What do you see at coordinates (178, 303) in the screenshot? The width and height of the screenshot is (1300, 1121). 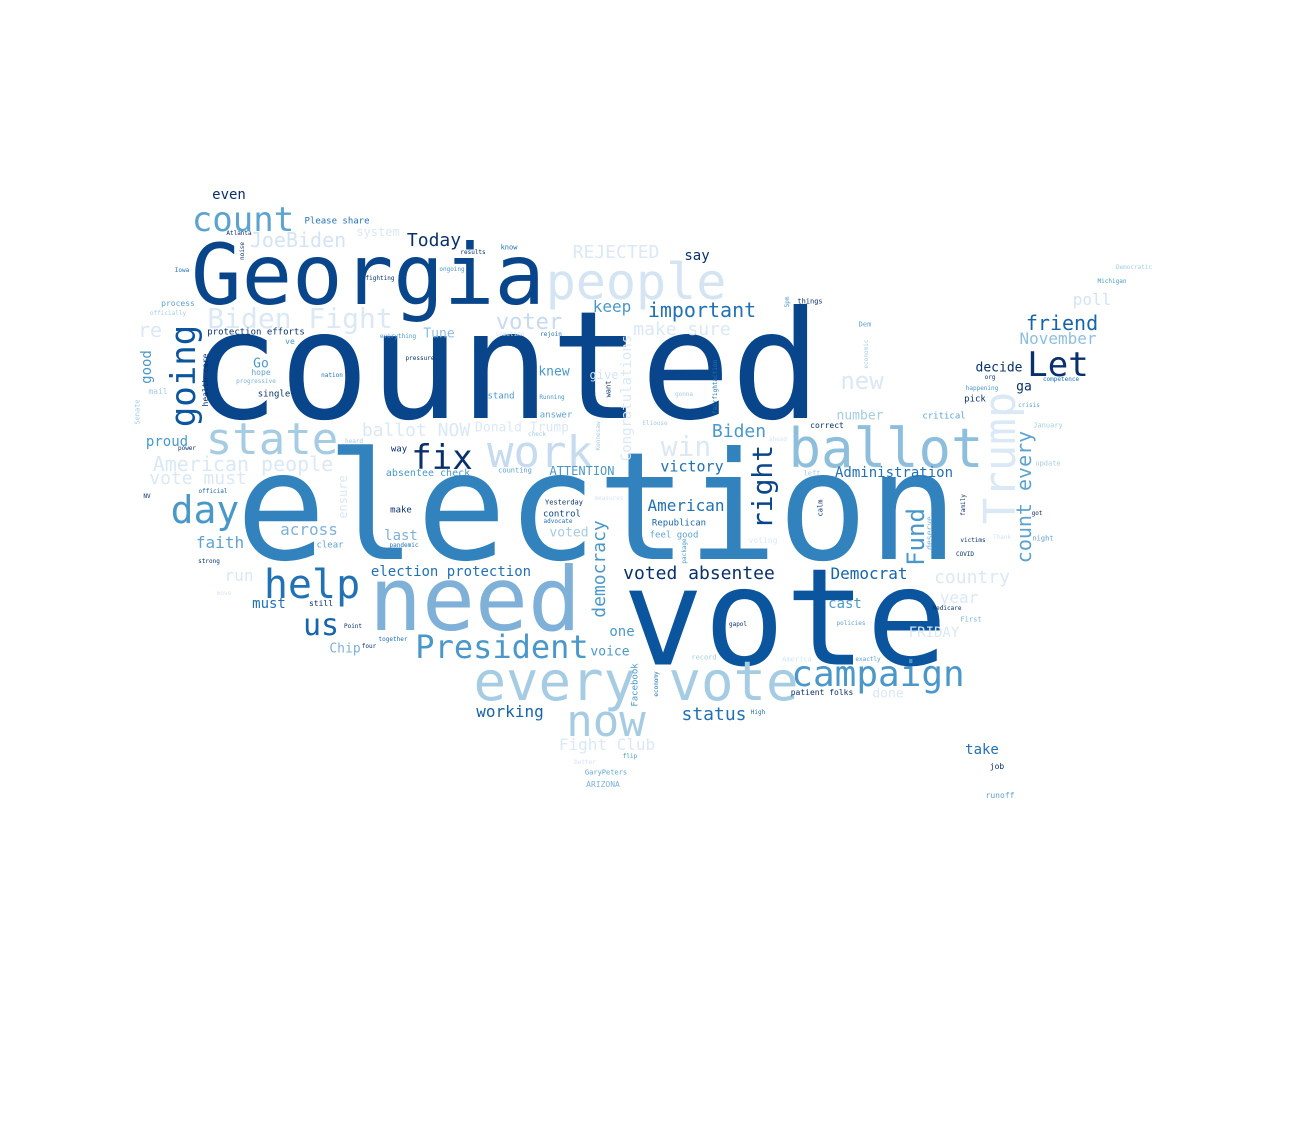 I see `word-process: process` at bounding box center [178, 303].